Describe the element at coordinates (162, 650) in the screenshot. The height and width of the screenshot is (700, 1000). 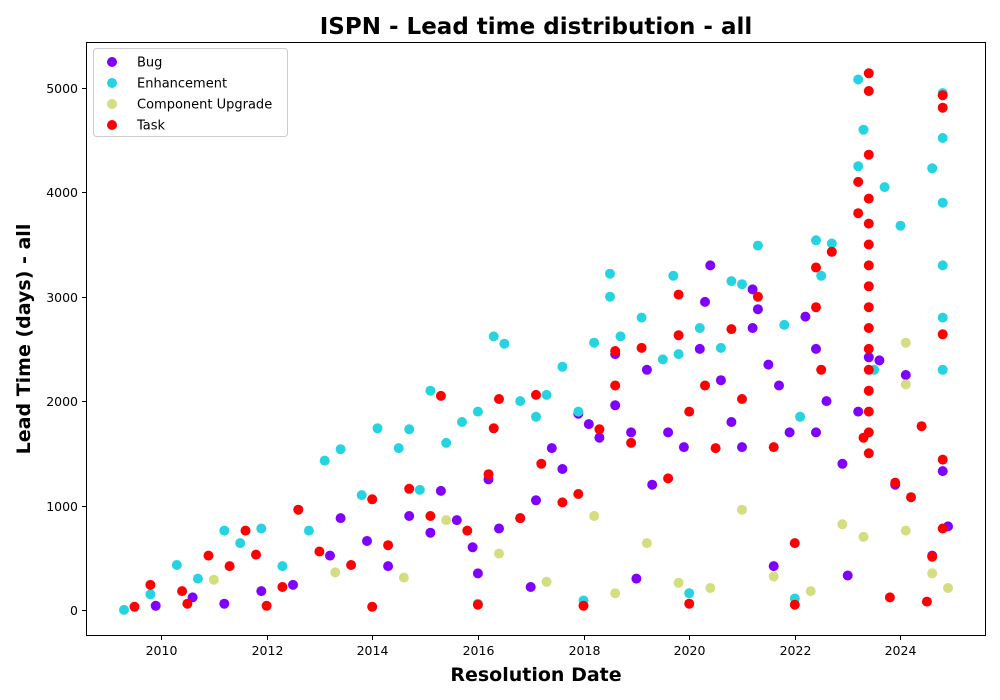
I see `x-tick-label: 2010` at that location.